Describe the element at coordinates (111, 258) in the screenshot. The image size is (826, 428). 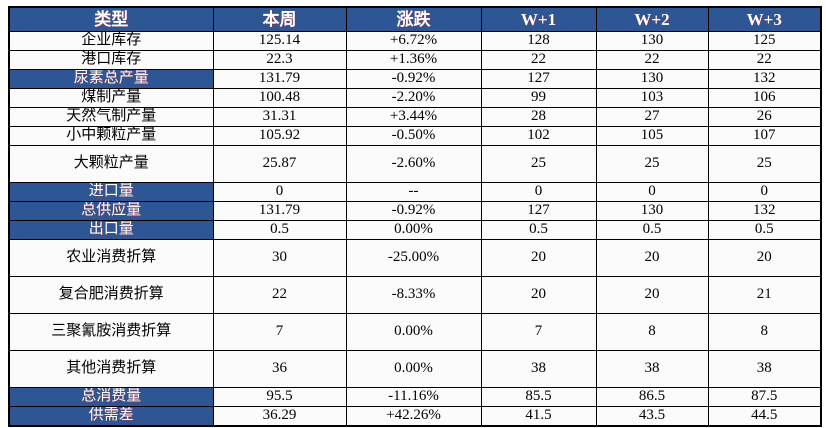
I see `row-label: 农业消费折算` at that location.